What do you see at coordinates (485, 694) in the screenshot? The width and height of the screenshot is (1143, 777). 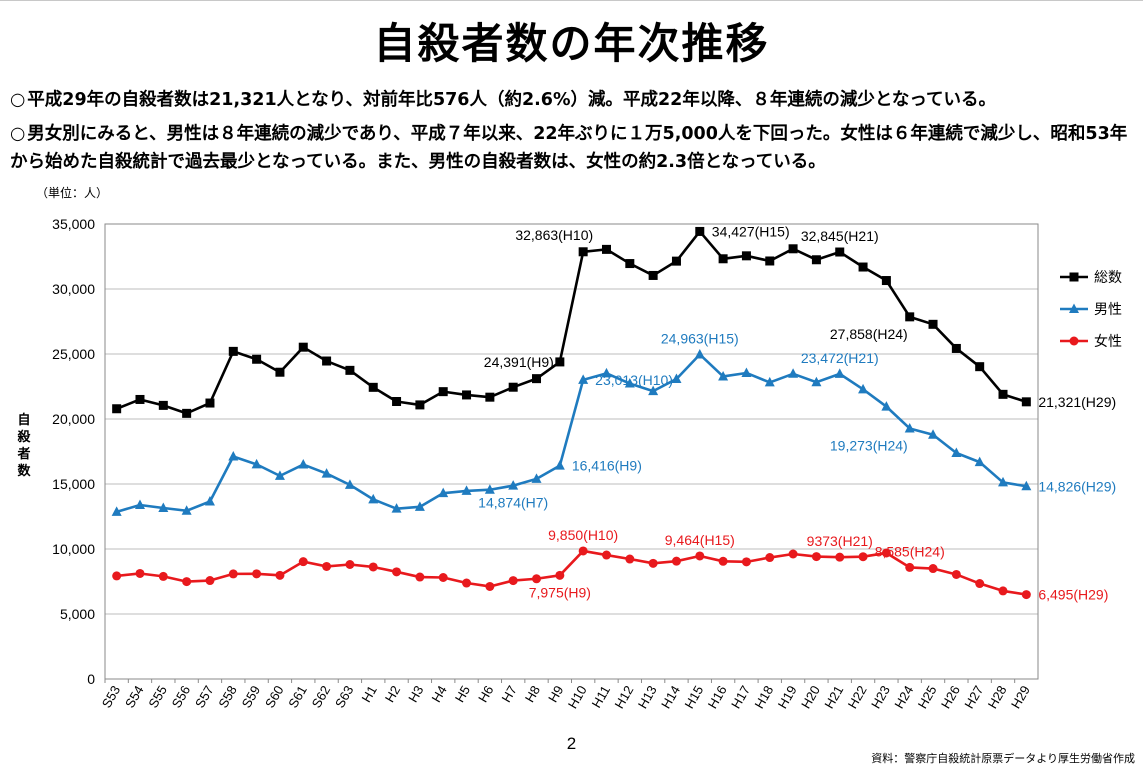 I see `x-tick-label: H6` at bounding box center [485, 694].